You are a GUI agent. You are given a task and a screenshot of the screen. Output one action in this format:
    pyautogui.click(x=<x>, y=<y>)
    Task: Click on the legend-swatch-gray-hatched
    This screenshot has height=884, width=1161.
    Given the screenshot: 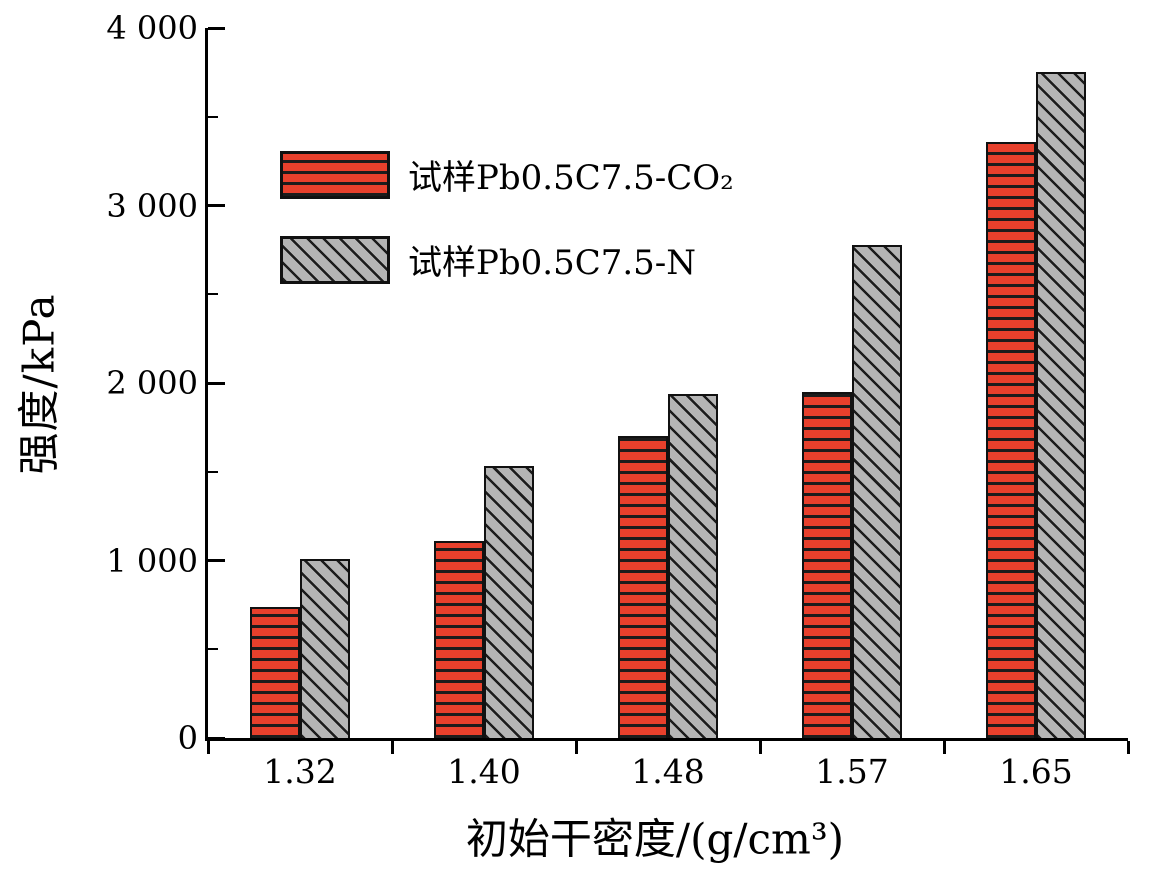 What is the action you would take?
    pyautogui.click(x=335, y=259)
    